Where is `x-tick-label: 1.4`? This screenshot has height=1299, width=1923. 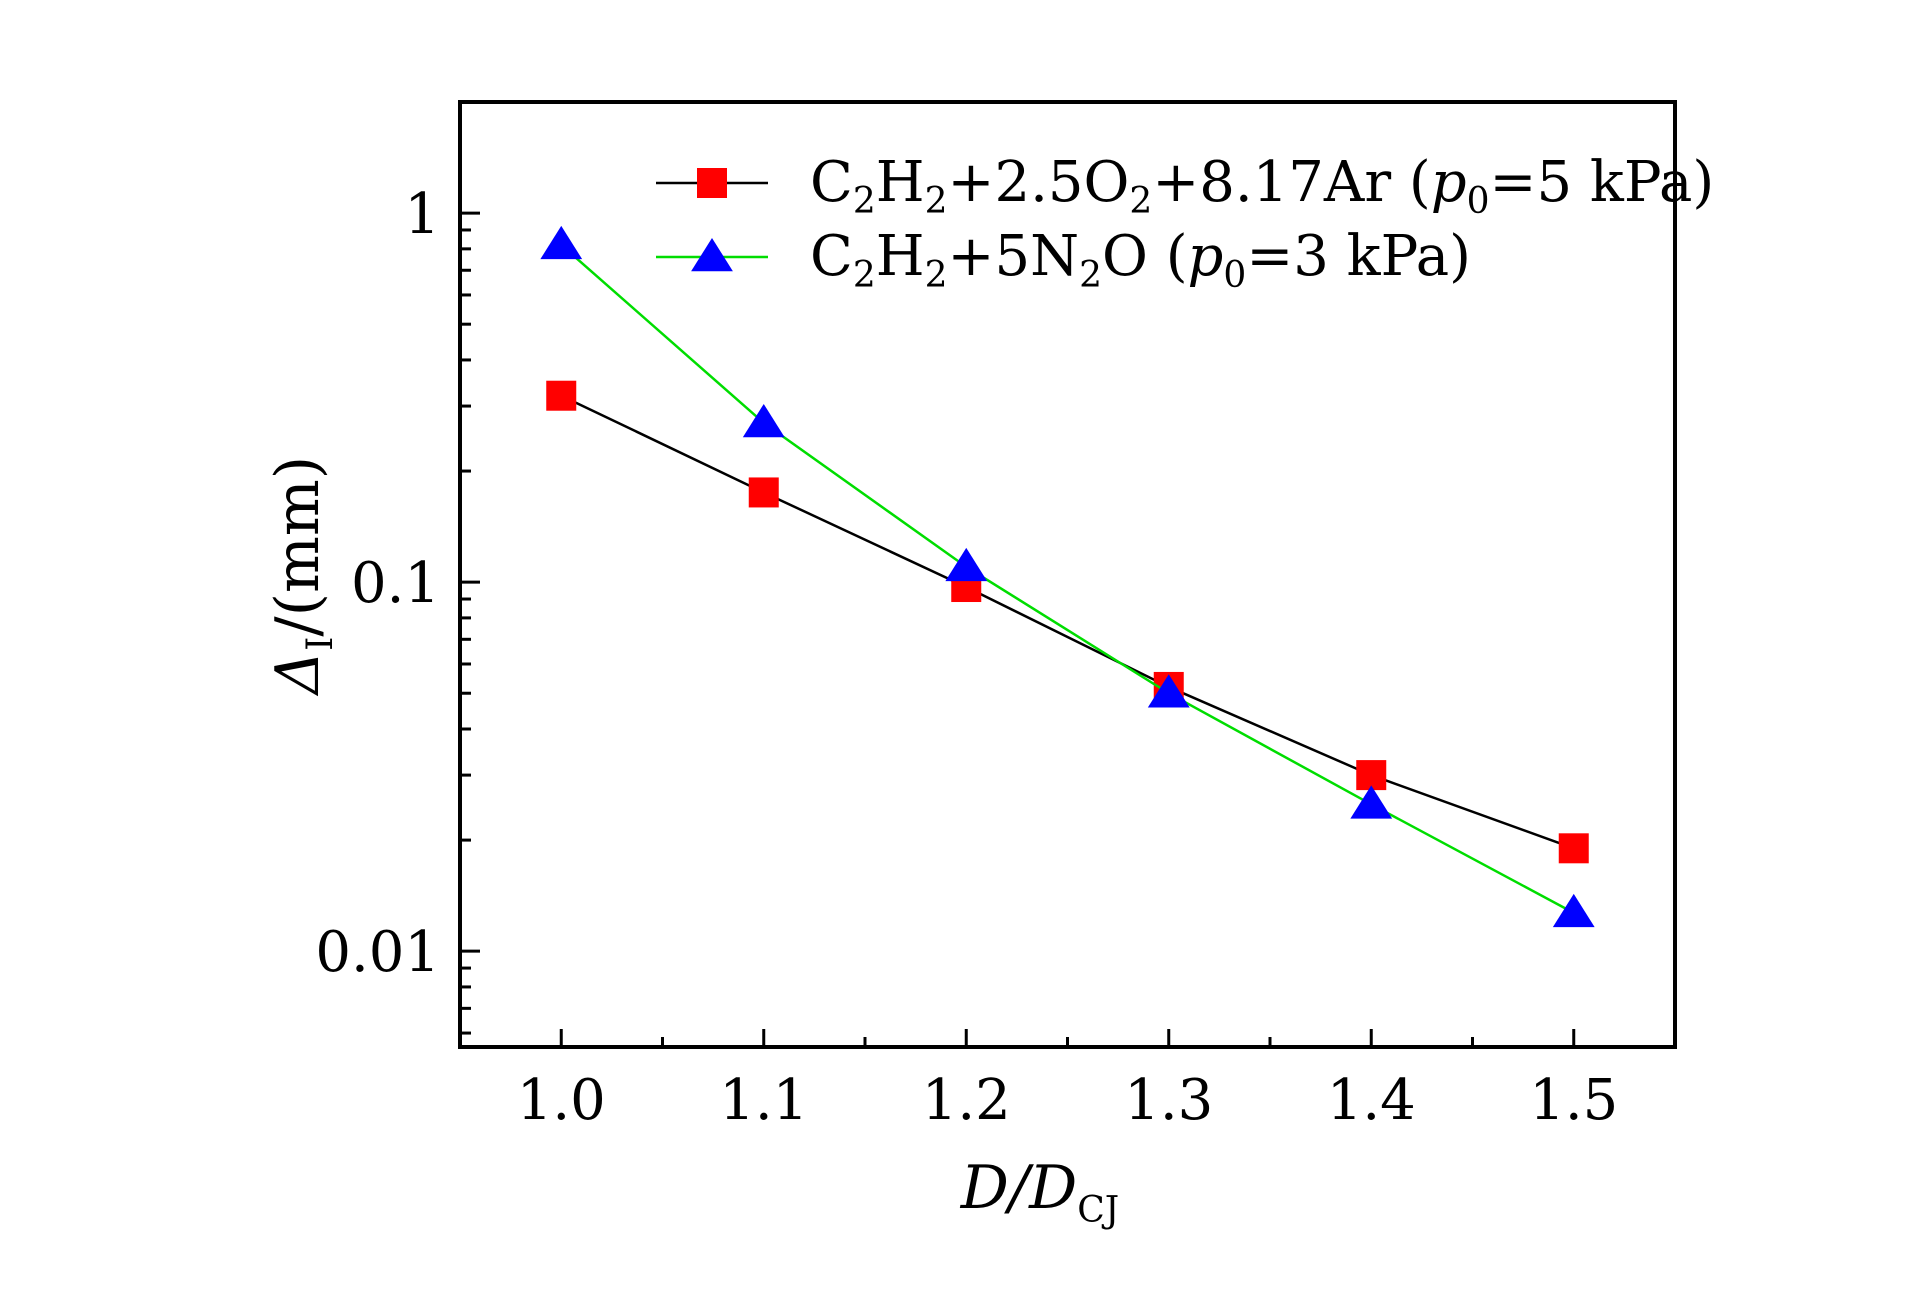
x-tick-label: 1.4 is located at coordinates (1371, 1100).